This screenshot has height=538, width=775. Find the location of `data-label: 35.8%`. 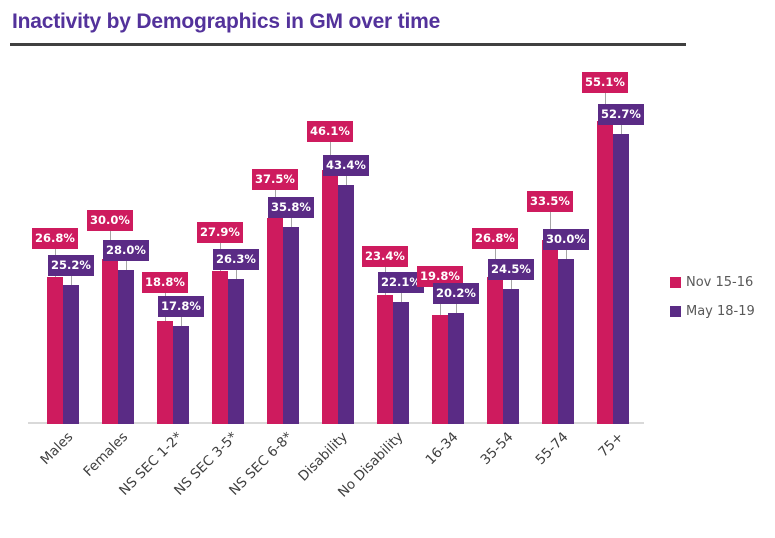

data-label: 35.8% is located at coordinates (291, 207).